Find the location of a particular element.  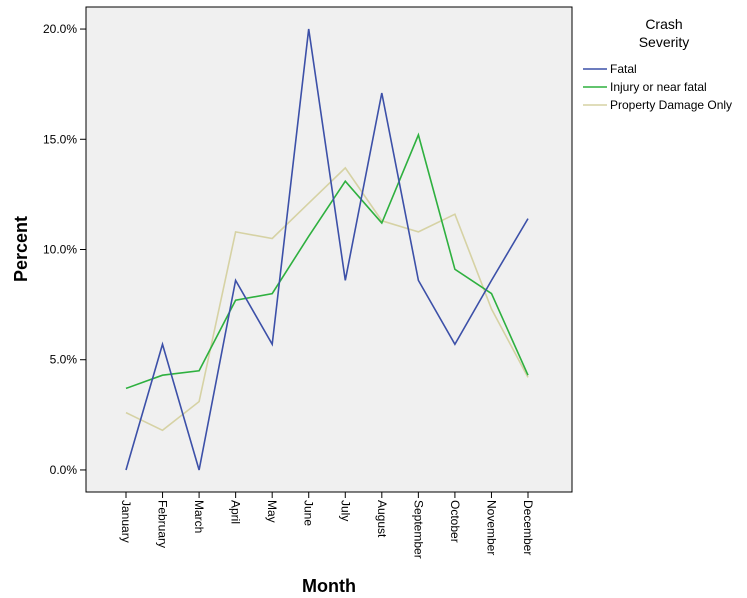

y-tick-label: 20.0% is located at coordinates (60, 29).